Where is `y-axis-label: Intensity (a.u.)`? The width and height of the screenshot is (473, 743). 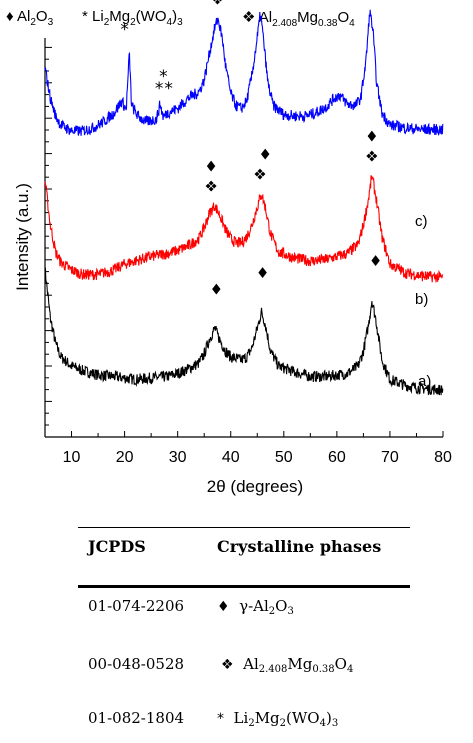 y-axis-label: Intensity (a.u.) is located at coordinates (22, 237).